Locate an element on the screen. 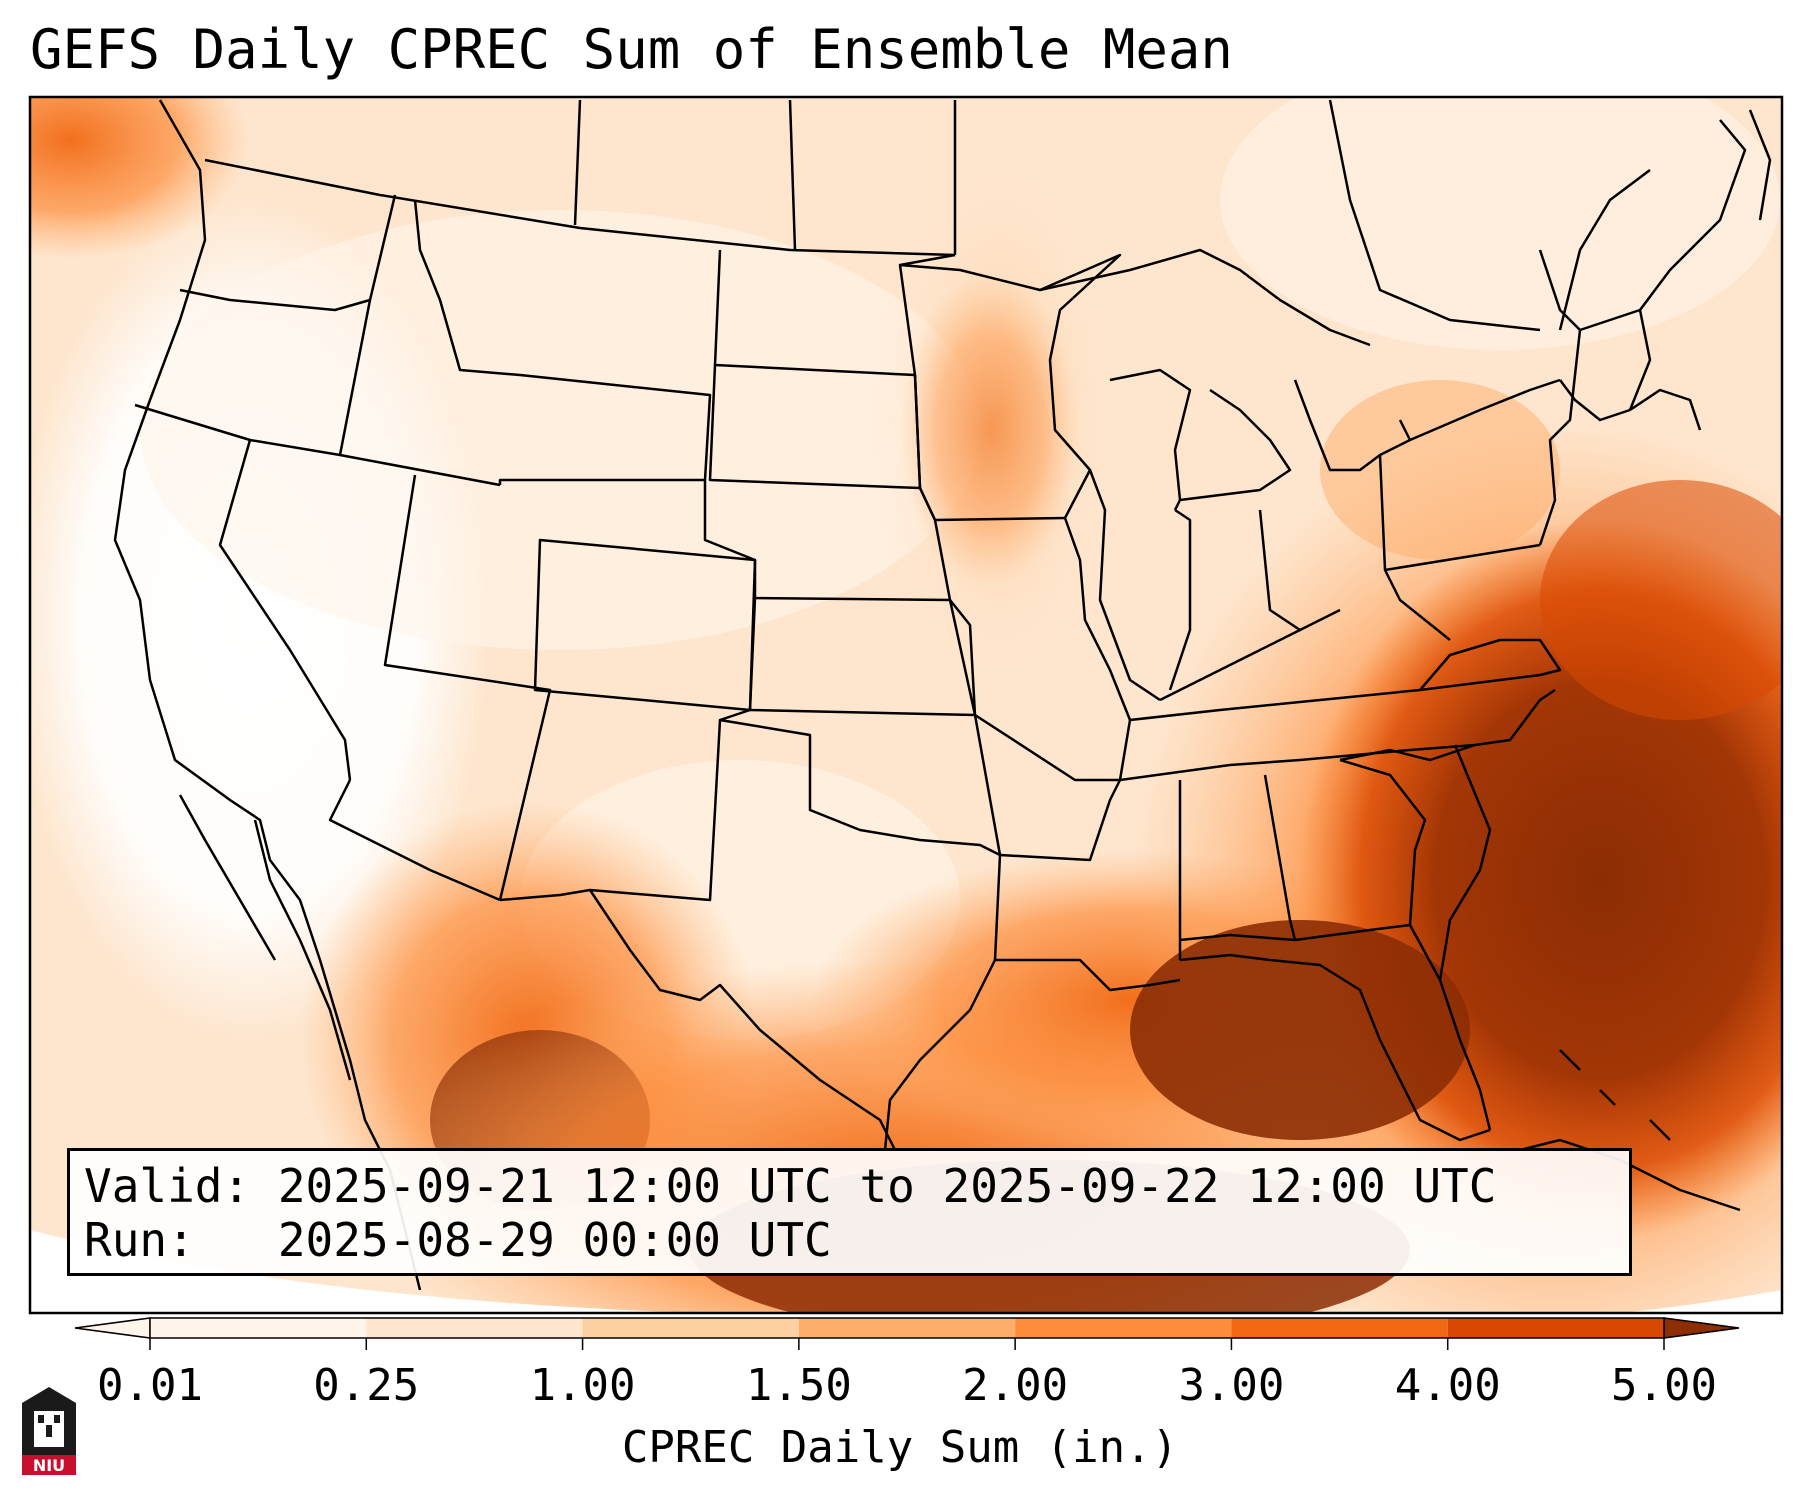 The width and height of the screenshot is (1803, 1500). colorbar-tick-label: 0.01 is located at coordinates (150, 1385).